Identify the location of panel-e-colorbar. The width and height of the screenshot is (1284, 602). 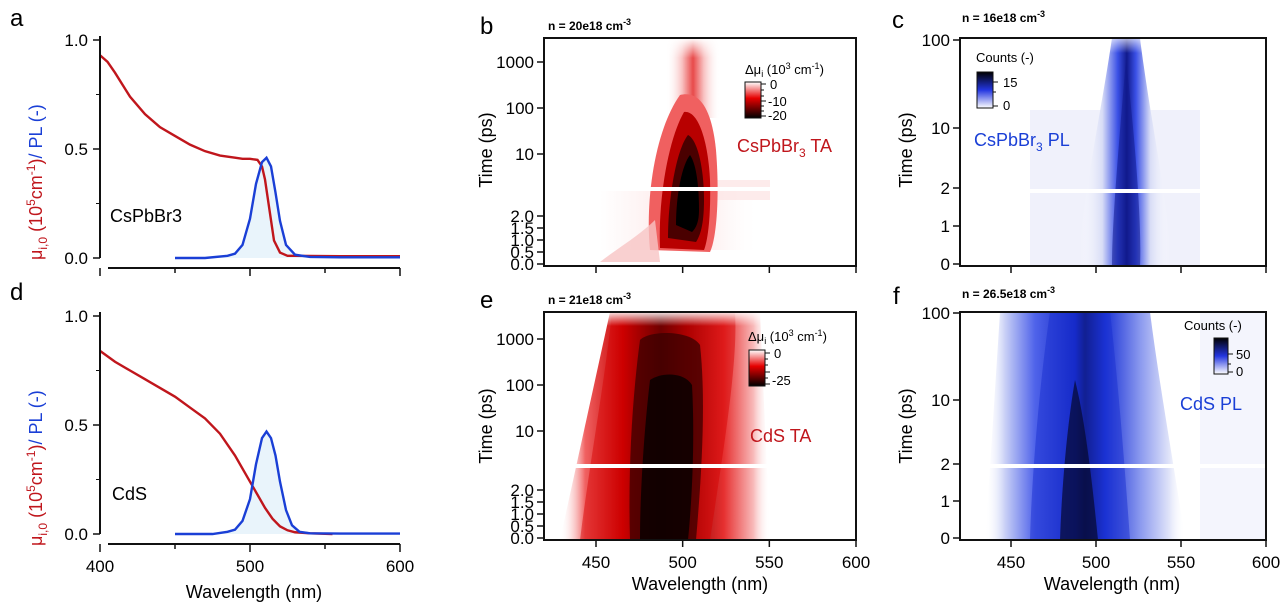
(757, 368).